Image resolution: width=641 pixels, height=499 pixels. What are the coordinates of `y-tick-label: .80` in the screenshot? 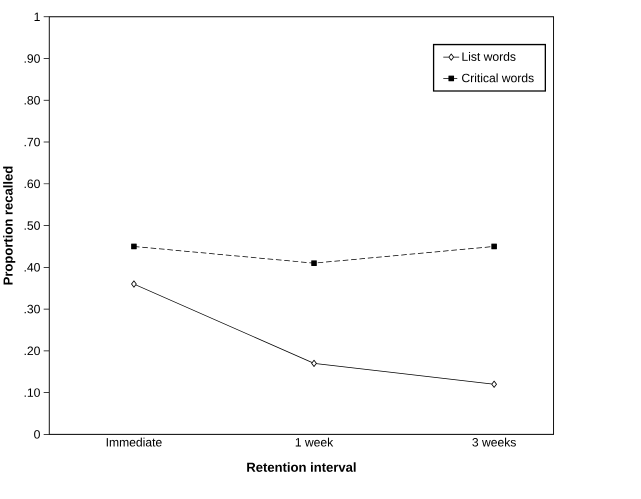 It's located at (32, 100).